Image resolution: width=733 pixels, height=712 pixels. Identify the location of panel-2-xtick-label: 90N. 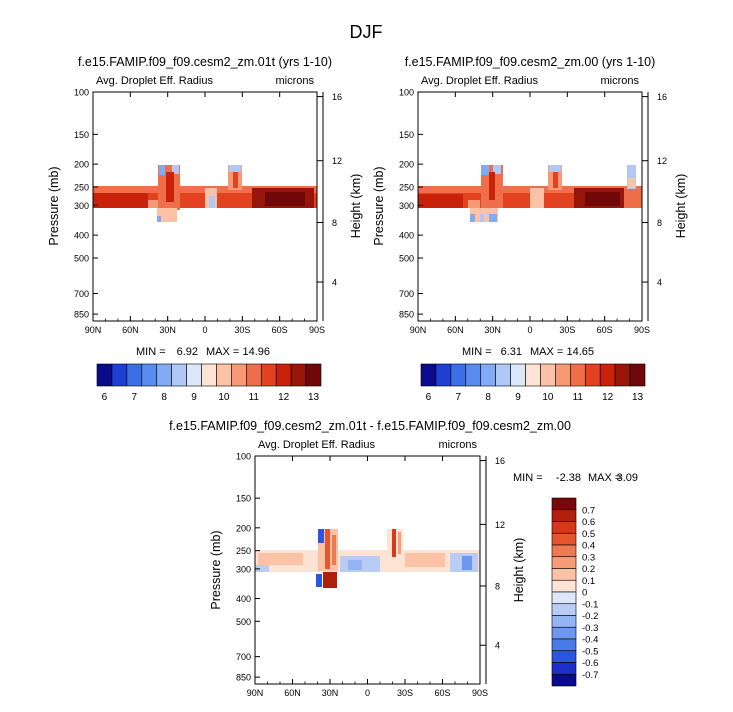
(418, 330).